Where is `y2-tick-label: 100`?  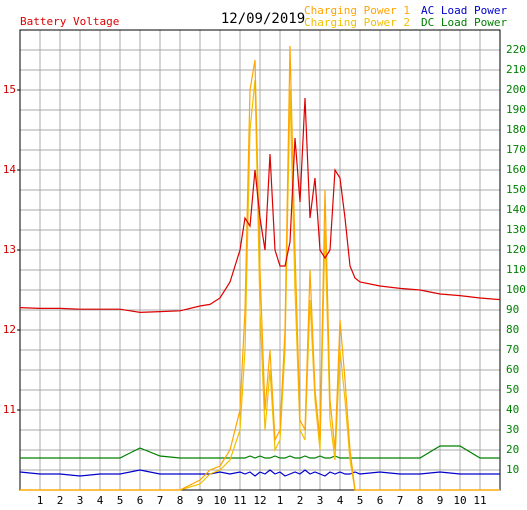
y2-tick-label: 100 is located at coordinates (516, 289).